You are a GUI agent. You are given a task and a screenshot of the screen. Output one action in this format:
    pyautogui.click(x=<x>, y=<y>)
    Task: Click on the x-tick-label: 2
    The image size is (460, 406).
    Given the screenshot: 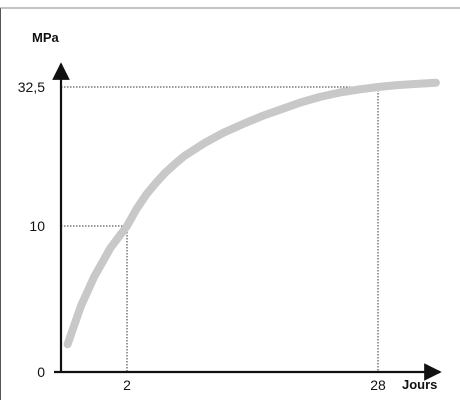 What is the action you would take?
    pyautogui.click(x=127, y=385)
    